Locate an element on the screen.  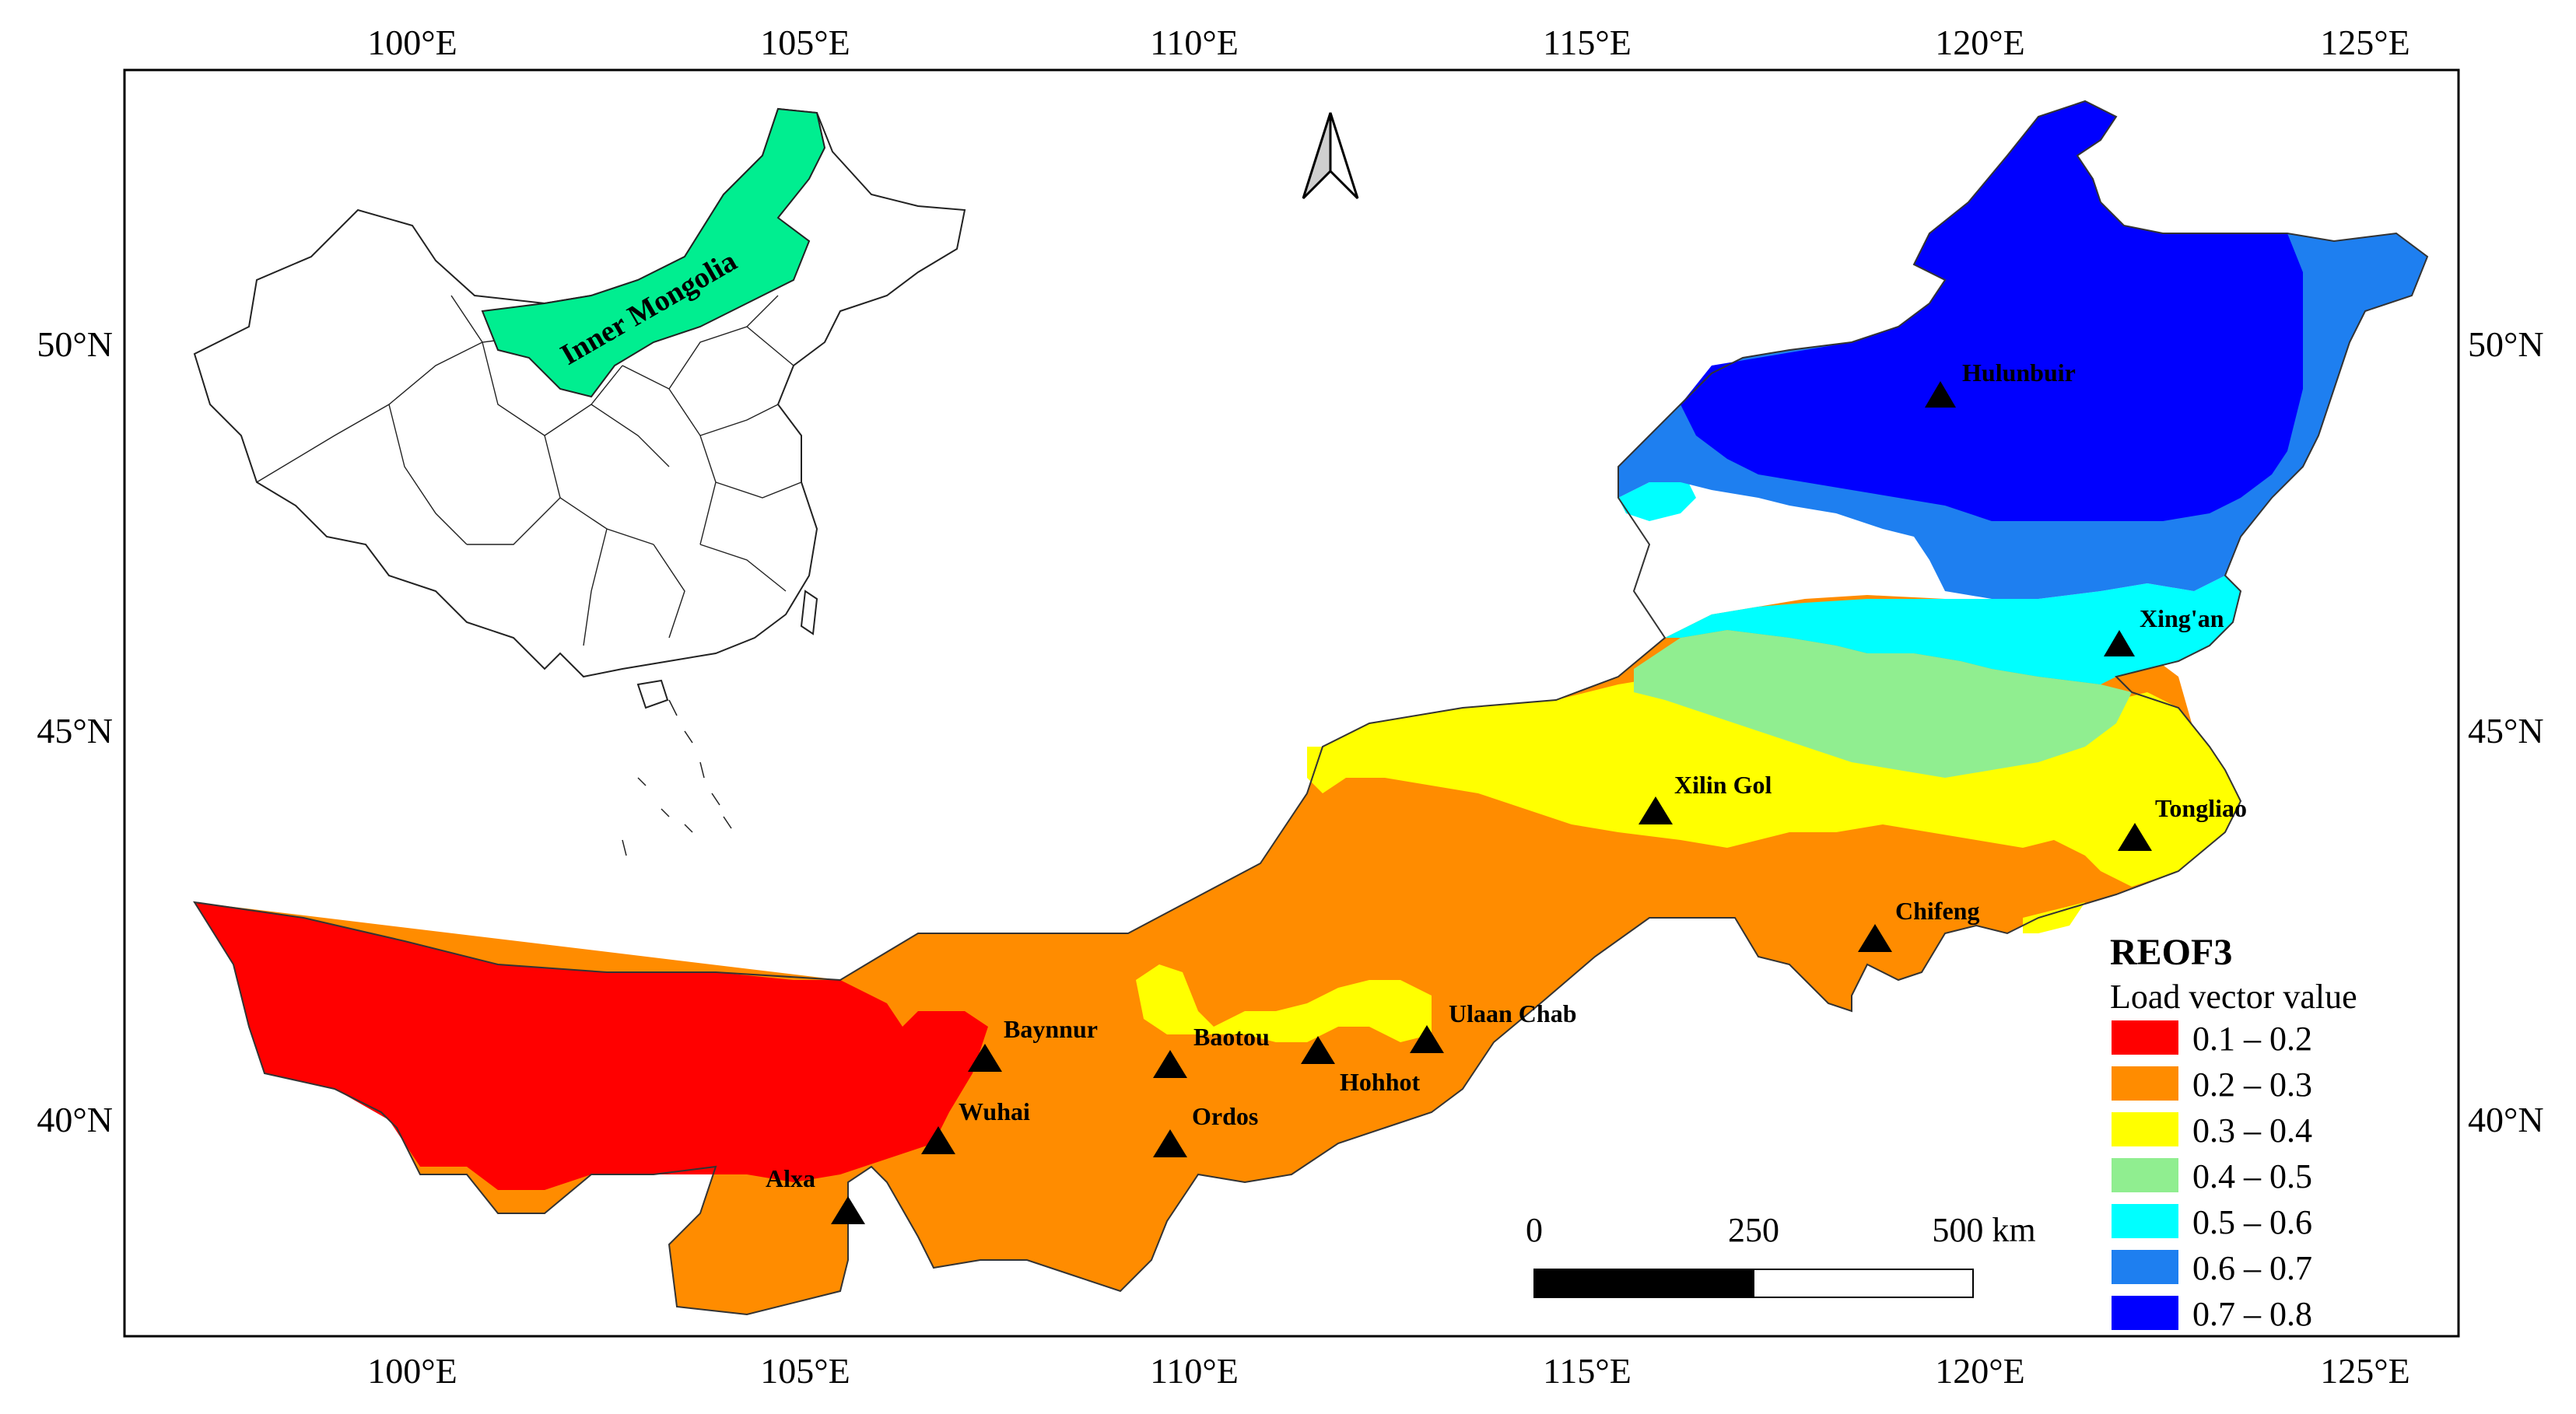
zone-0.4-0.5 is located at coordinates (1883, 704).